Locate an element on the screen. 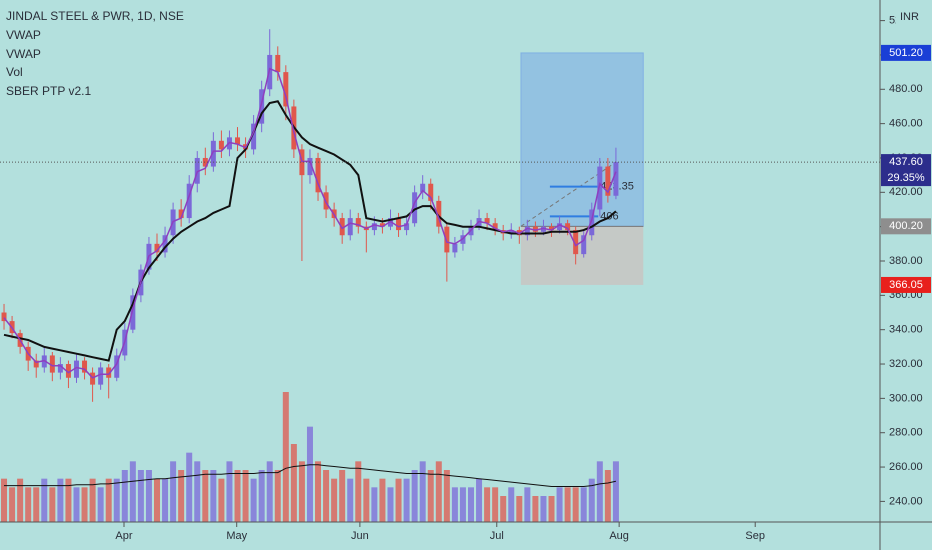  y-tick-label: 480.00 is located at coordinates (906, 89).